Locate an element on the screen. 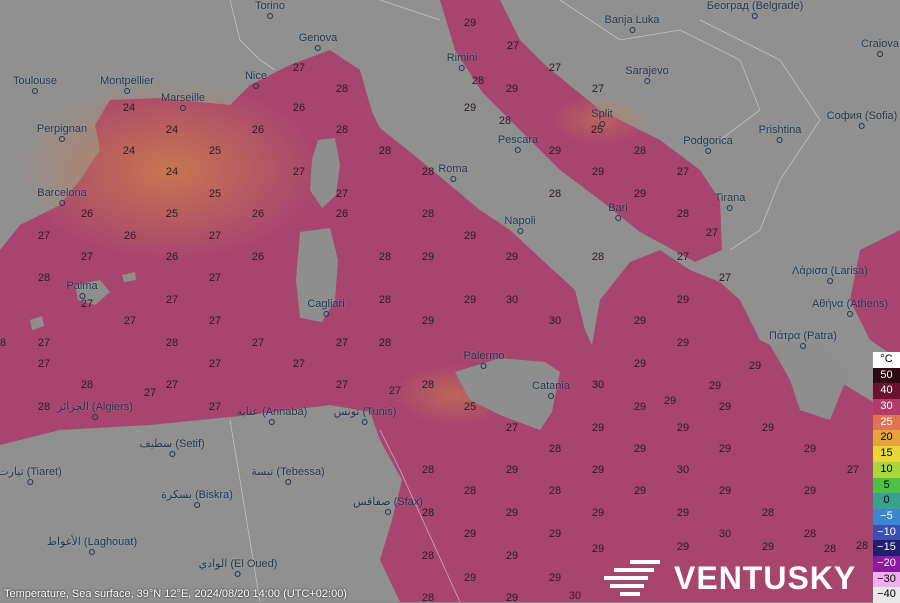 This screenshot has height=603, width=900. city-name: Podgorica is located at coordinates (708, 141).